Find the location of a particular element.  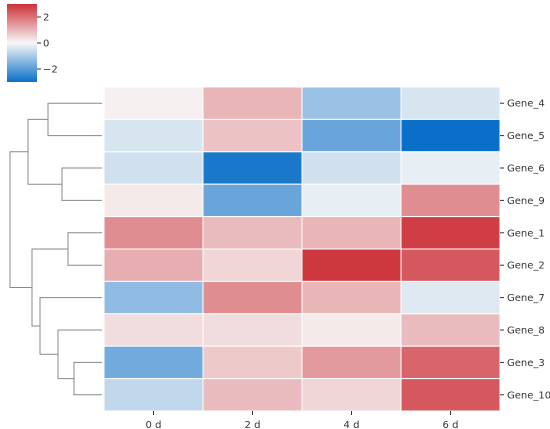

colorbar-tick-label: 2 is located at coordinates (46, 18).